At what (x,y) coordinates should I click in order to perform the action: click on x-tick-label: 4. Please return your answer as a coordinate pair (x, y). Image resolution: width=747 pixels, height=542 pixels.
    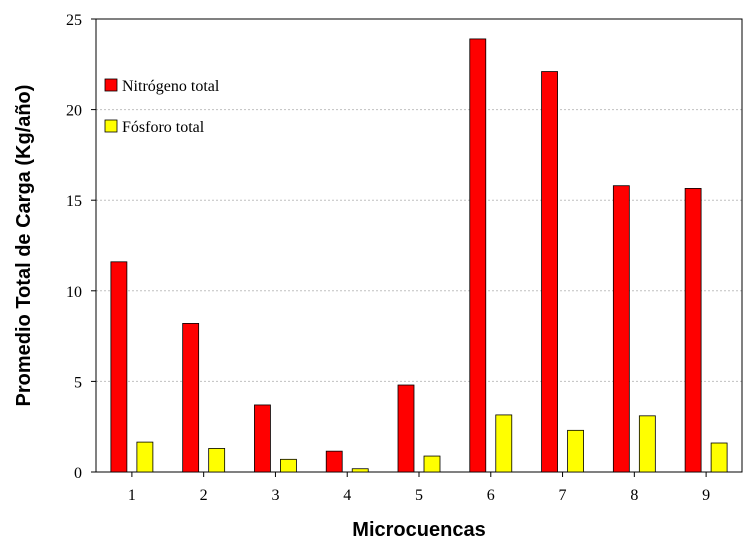
    Looking at the image, I should click on (347, 495).